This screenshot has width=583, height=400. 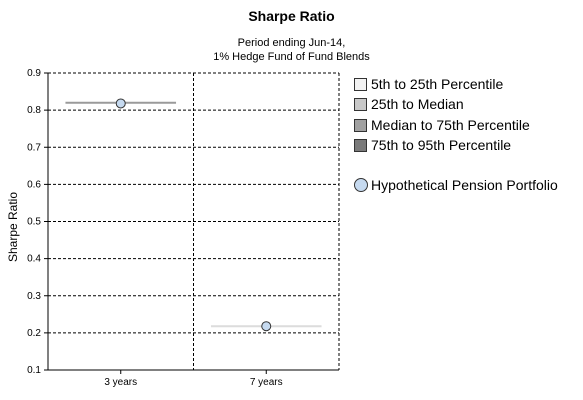 What do you see at coordinates (464, 185) in the screenshot?
I see `legend-label: Hypothetical Pension Portfolio` at bounding box center [464, 185].